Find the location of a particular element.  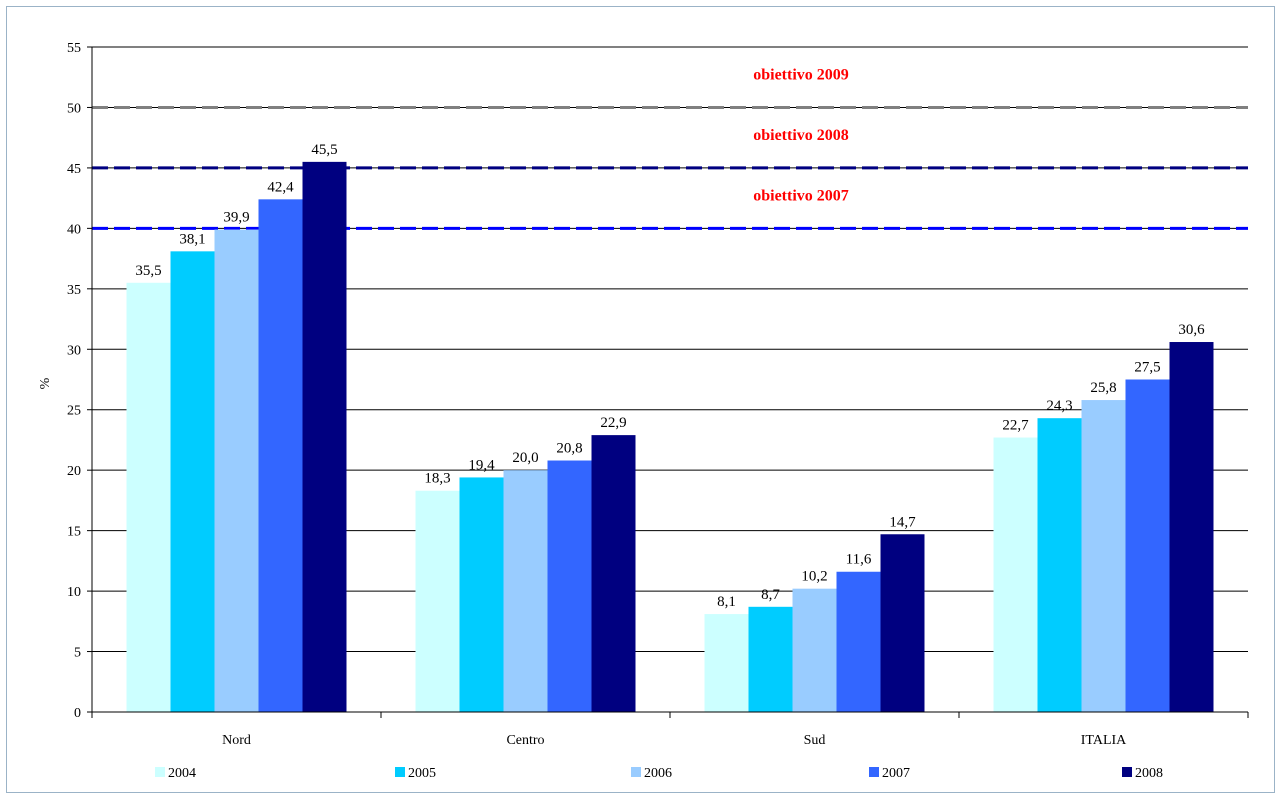

bar-2006-Centro is located at coordinates (525, 591).